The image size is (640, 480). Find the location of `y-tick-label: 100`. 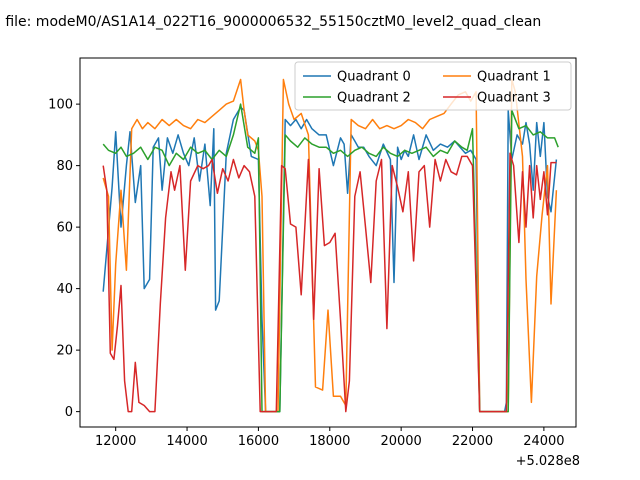

y-tick-label: 100 is located at coordinates (60, 105).